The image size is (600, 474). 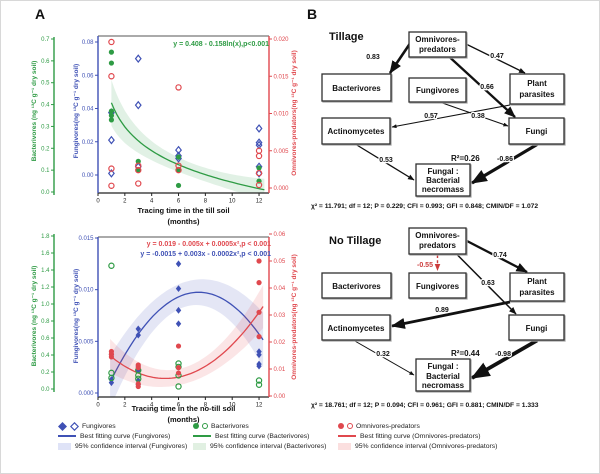 I want to click on ci-band-icon, so click(x=199, y=446).